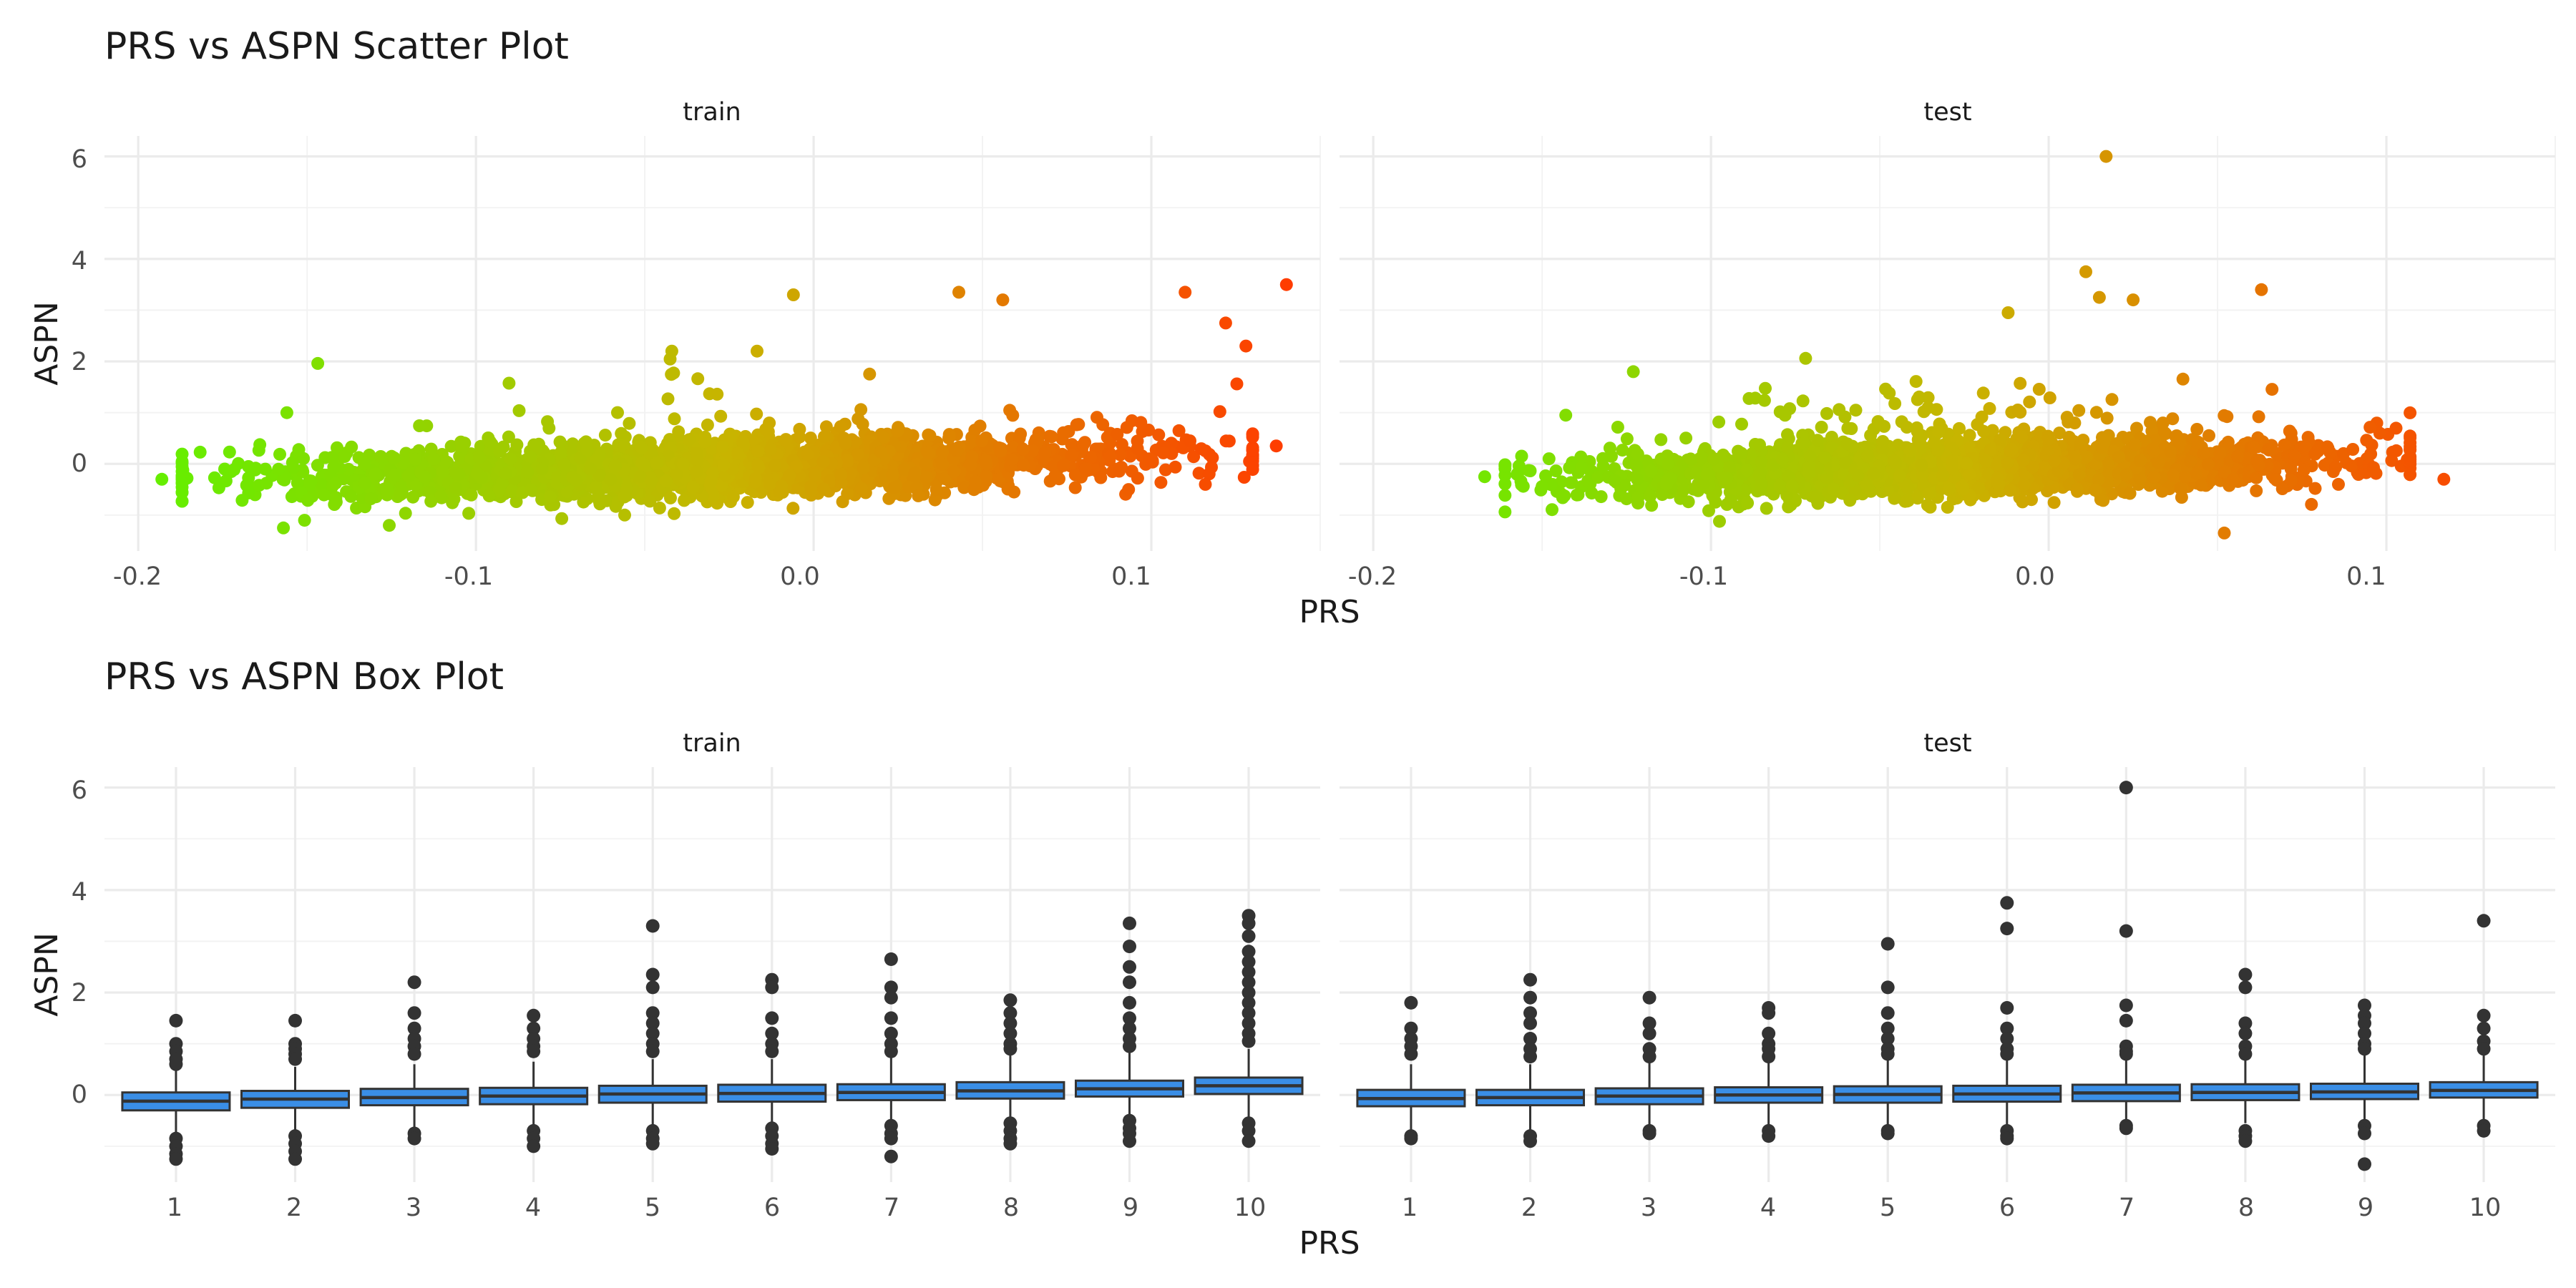  What do you see at coordinates (724, 407) in the screenshot?
I see `scatter-points-train` at bounding box center [724, 407].